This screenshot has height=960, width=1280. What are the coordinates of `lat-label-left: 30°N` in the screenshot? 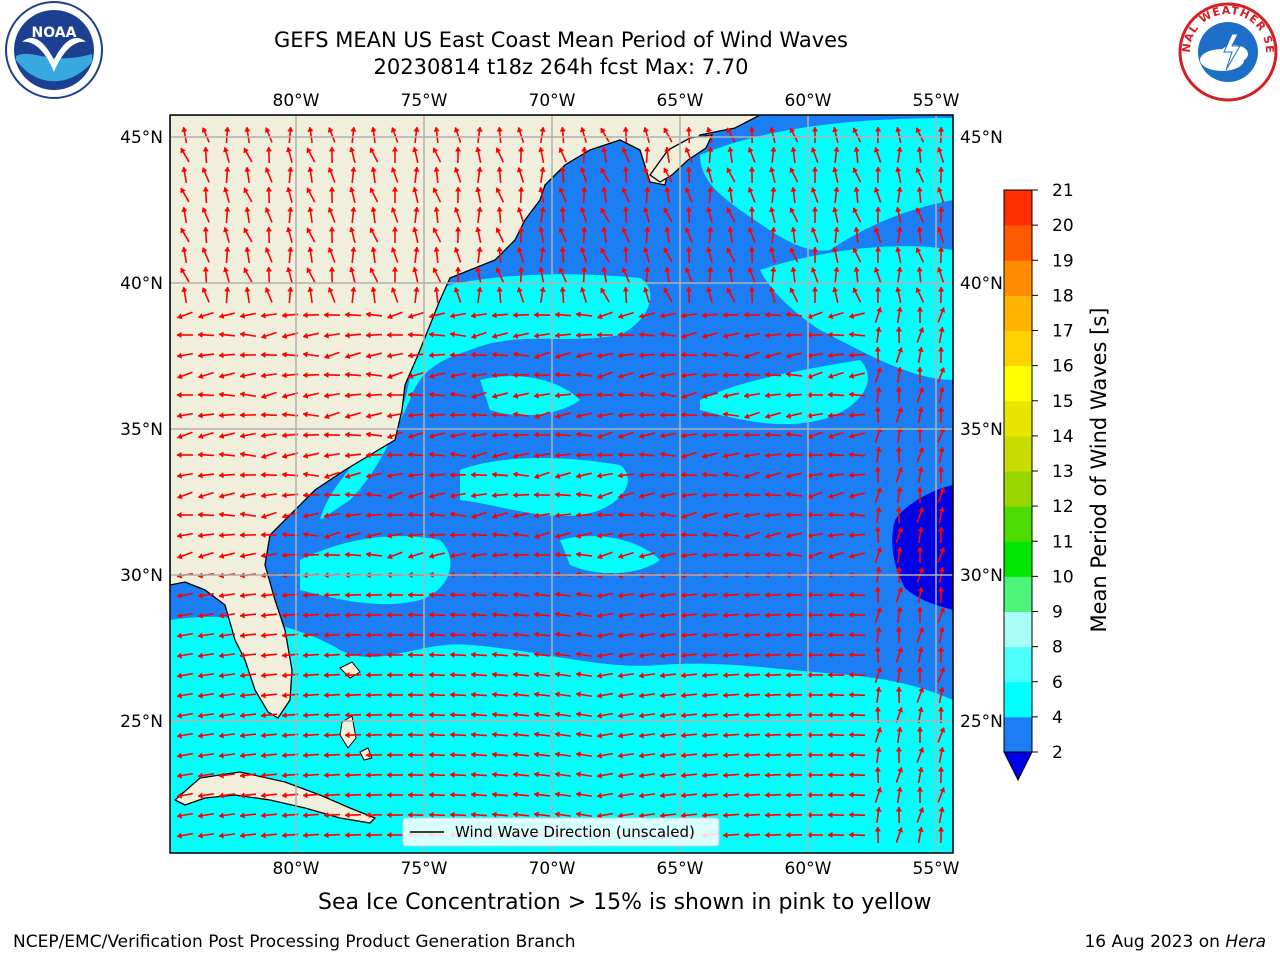 It's located at (141, 576).